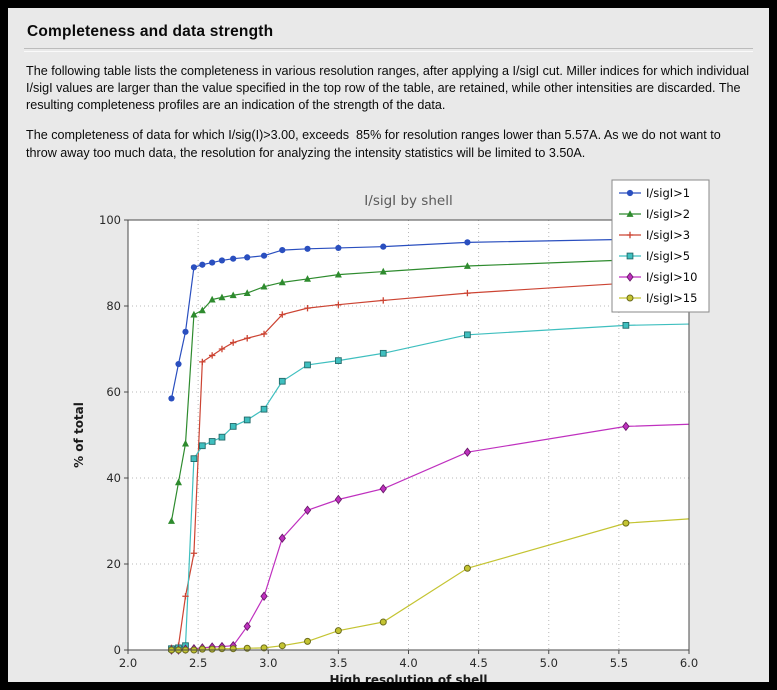 Image resolution: width=777 pixels, height=690 pixels. I want to click on svg-text: 6.0, so click(689, 663).